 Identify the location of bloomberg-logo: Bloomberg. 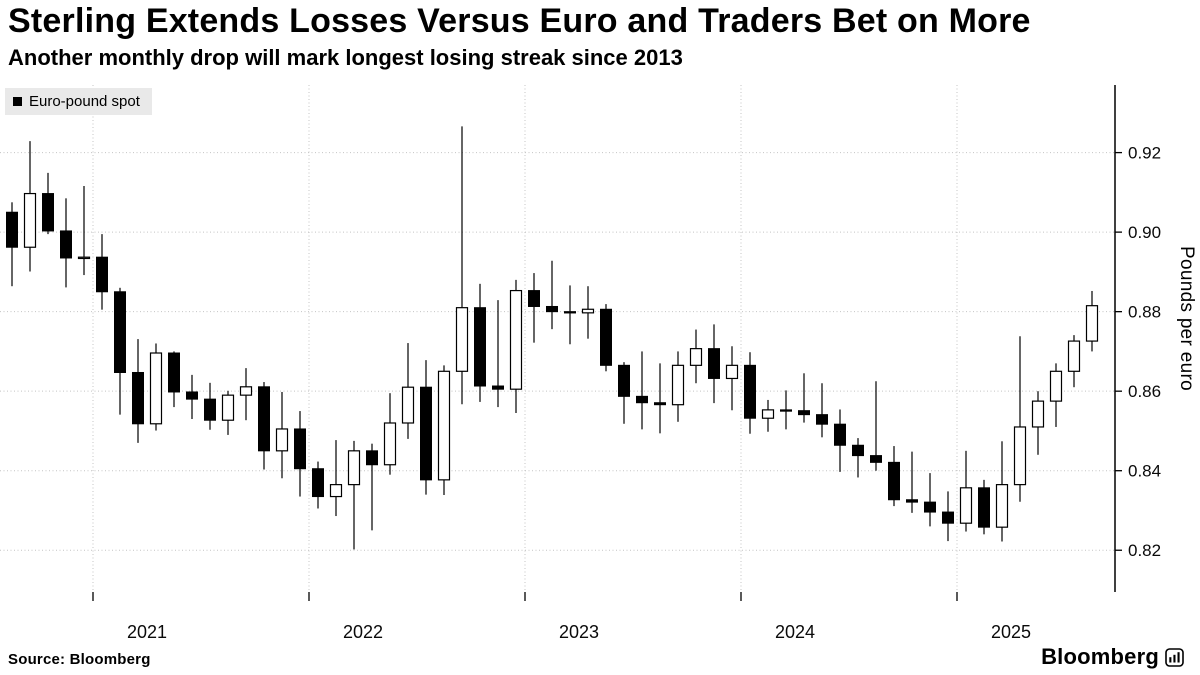
(1112, 657).